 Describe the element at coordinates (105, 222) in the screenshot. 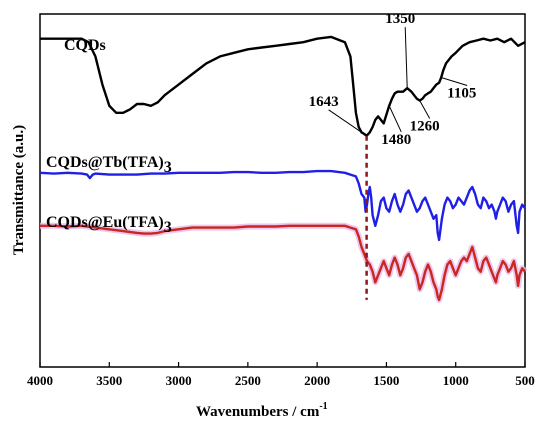

I see `series-label-main-2: CQDs@Eu(TFA)` at that location.